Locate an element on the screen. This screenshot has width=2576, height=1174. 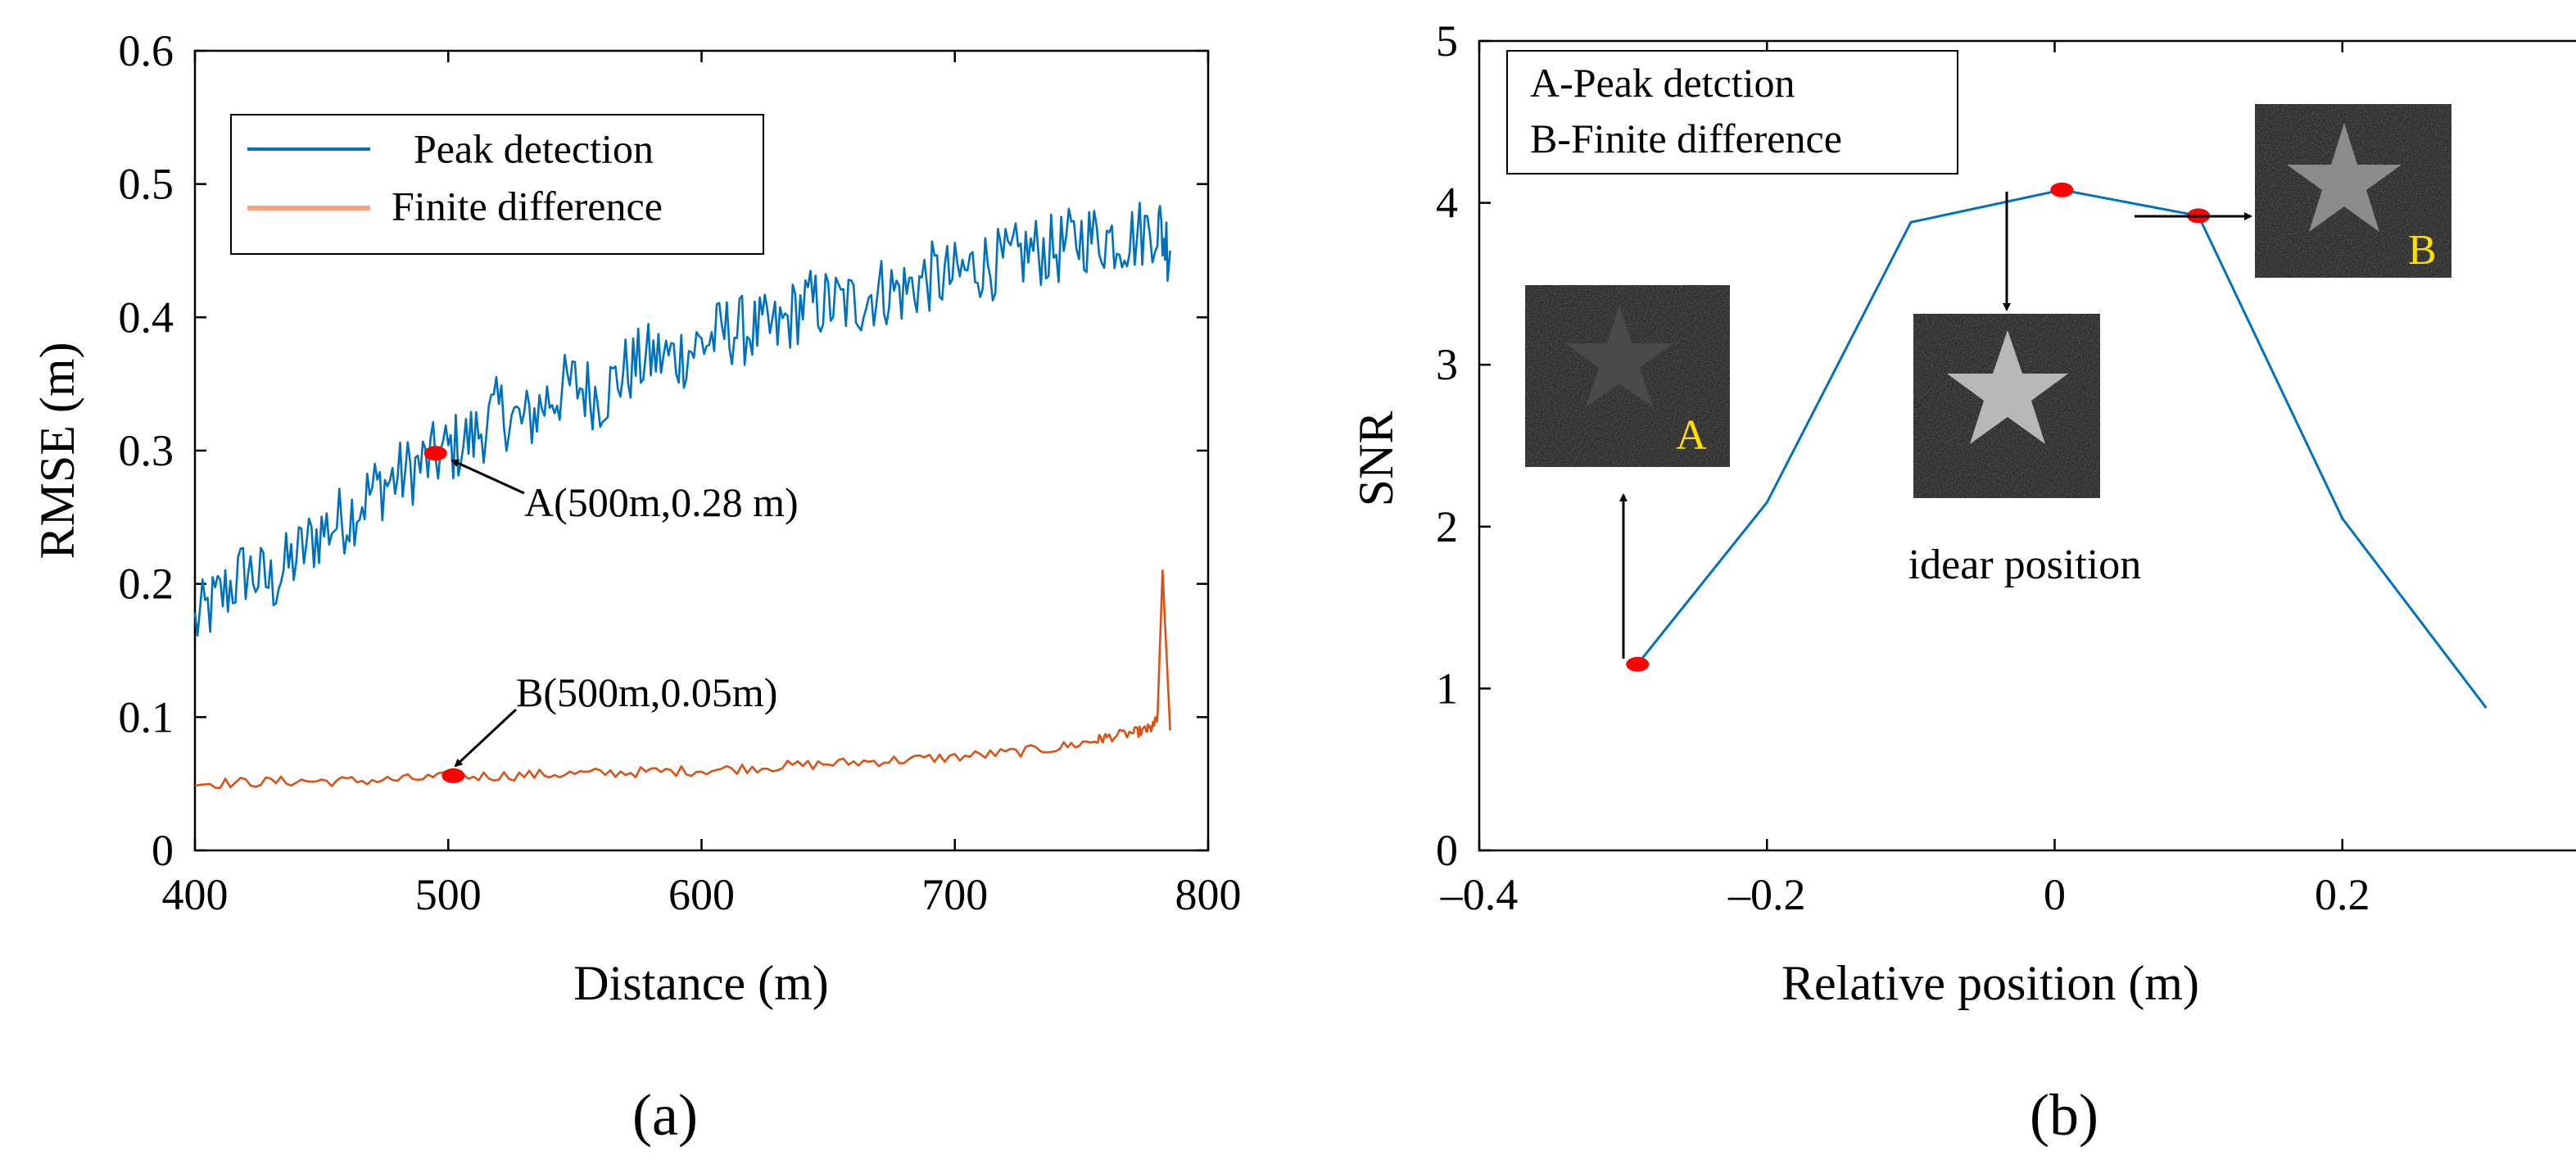
x-tick-label: 800 is located at coordinates (1208, 894).